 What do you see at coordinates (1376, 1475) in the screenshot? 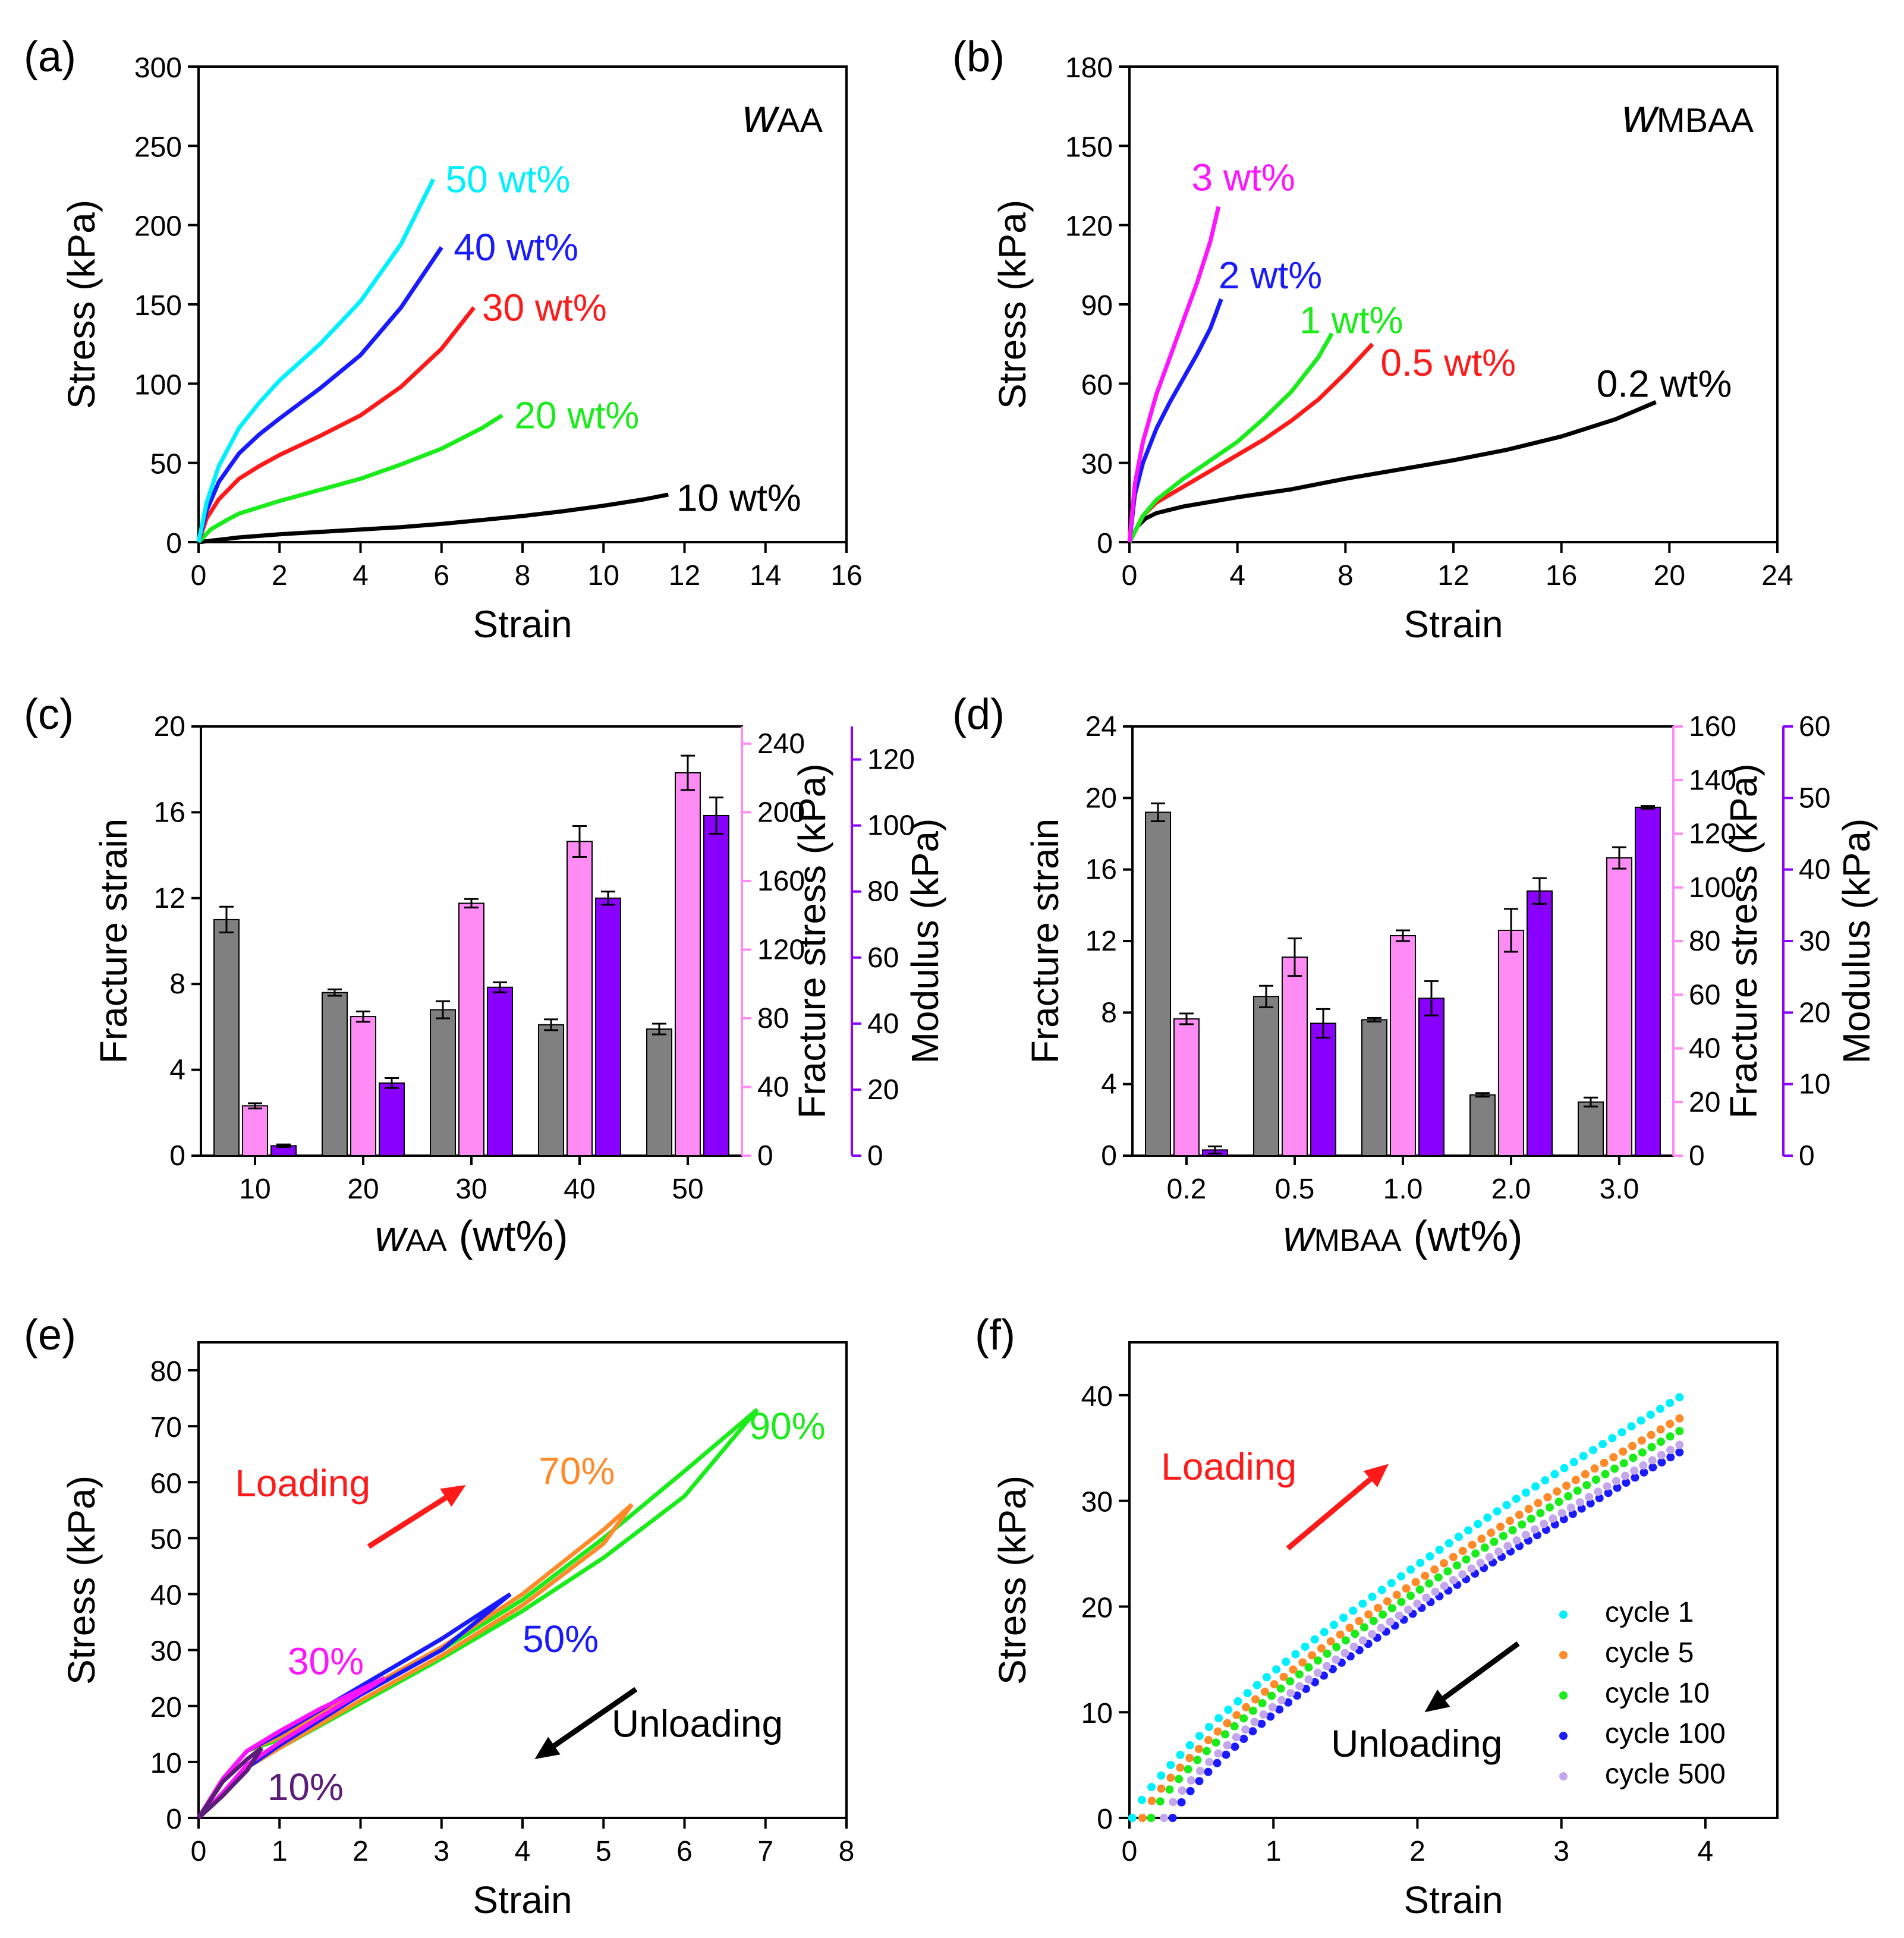
I see `arrow-head` at bounding box center [1376, 1475].